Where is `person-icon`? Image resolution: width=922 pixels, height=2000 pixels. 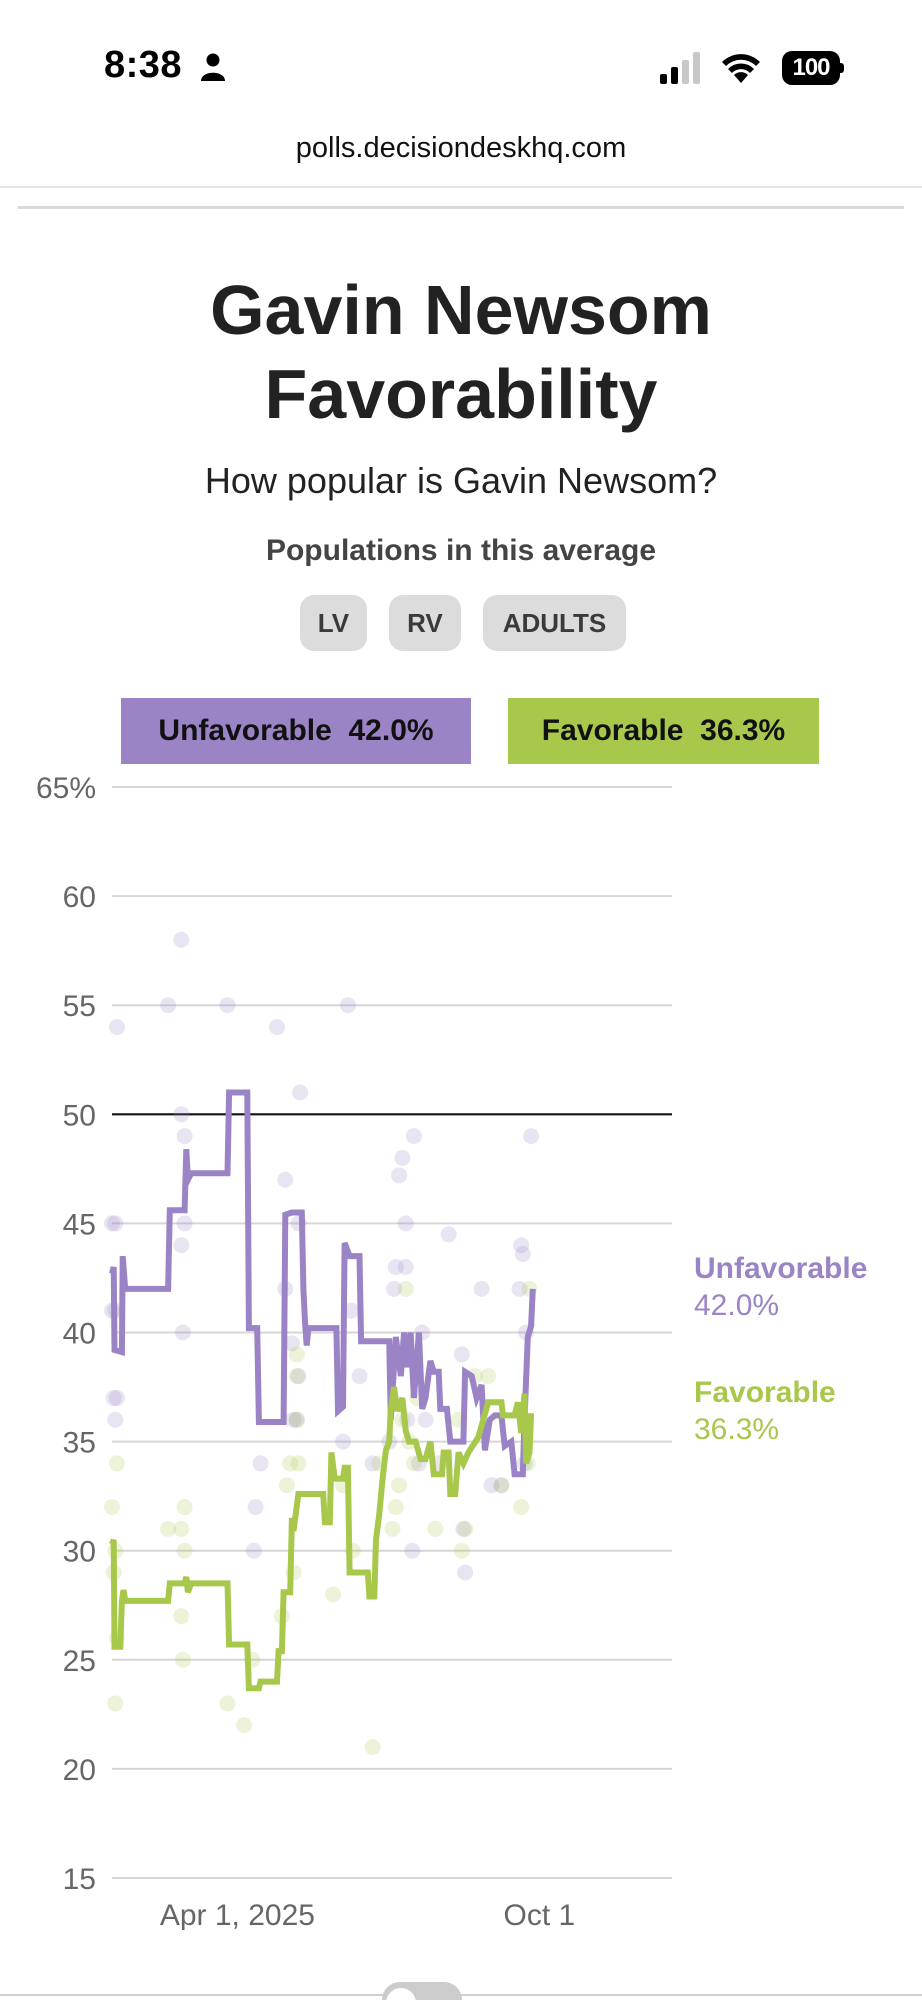 person-icon is located at coordinates (213, 67).